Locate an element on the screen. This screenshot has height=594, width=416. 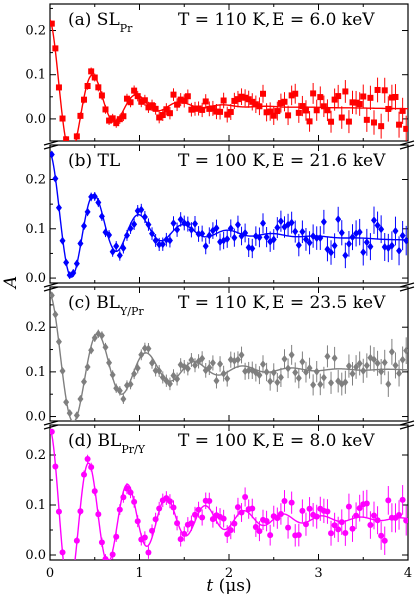
y-axis-title: A is located at coordinates (11, 283).